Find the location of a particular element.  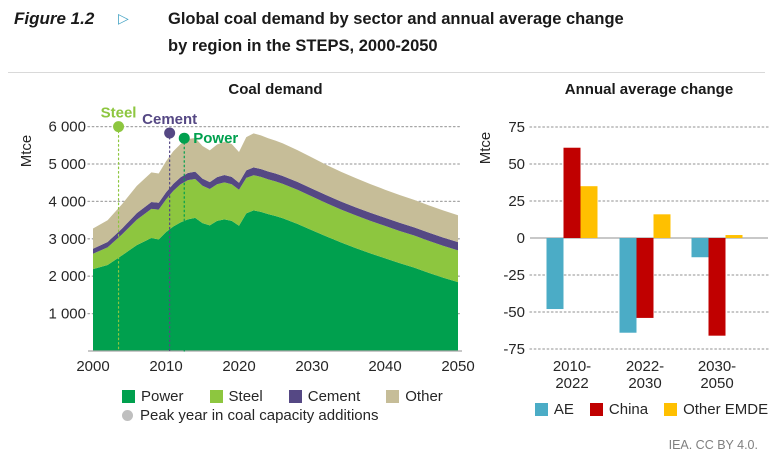

bar-china-2022-2030 is located at coordinates (645, 278).